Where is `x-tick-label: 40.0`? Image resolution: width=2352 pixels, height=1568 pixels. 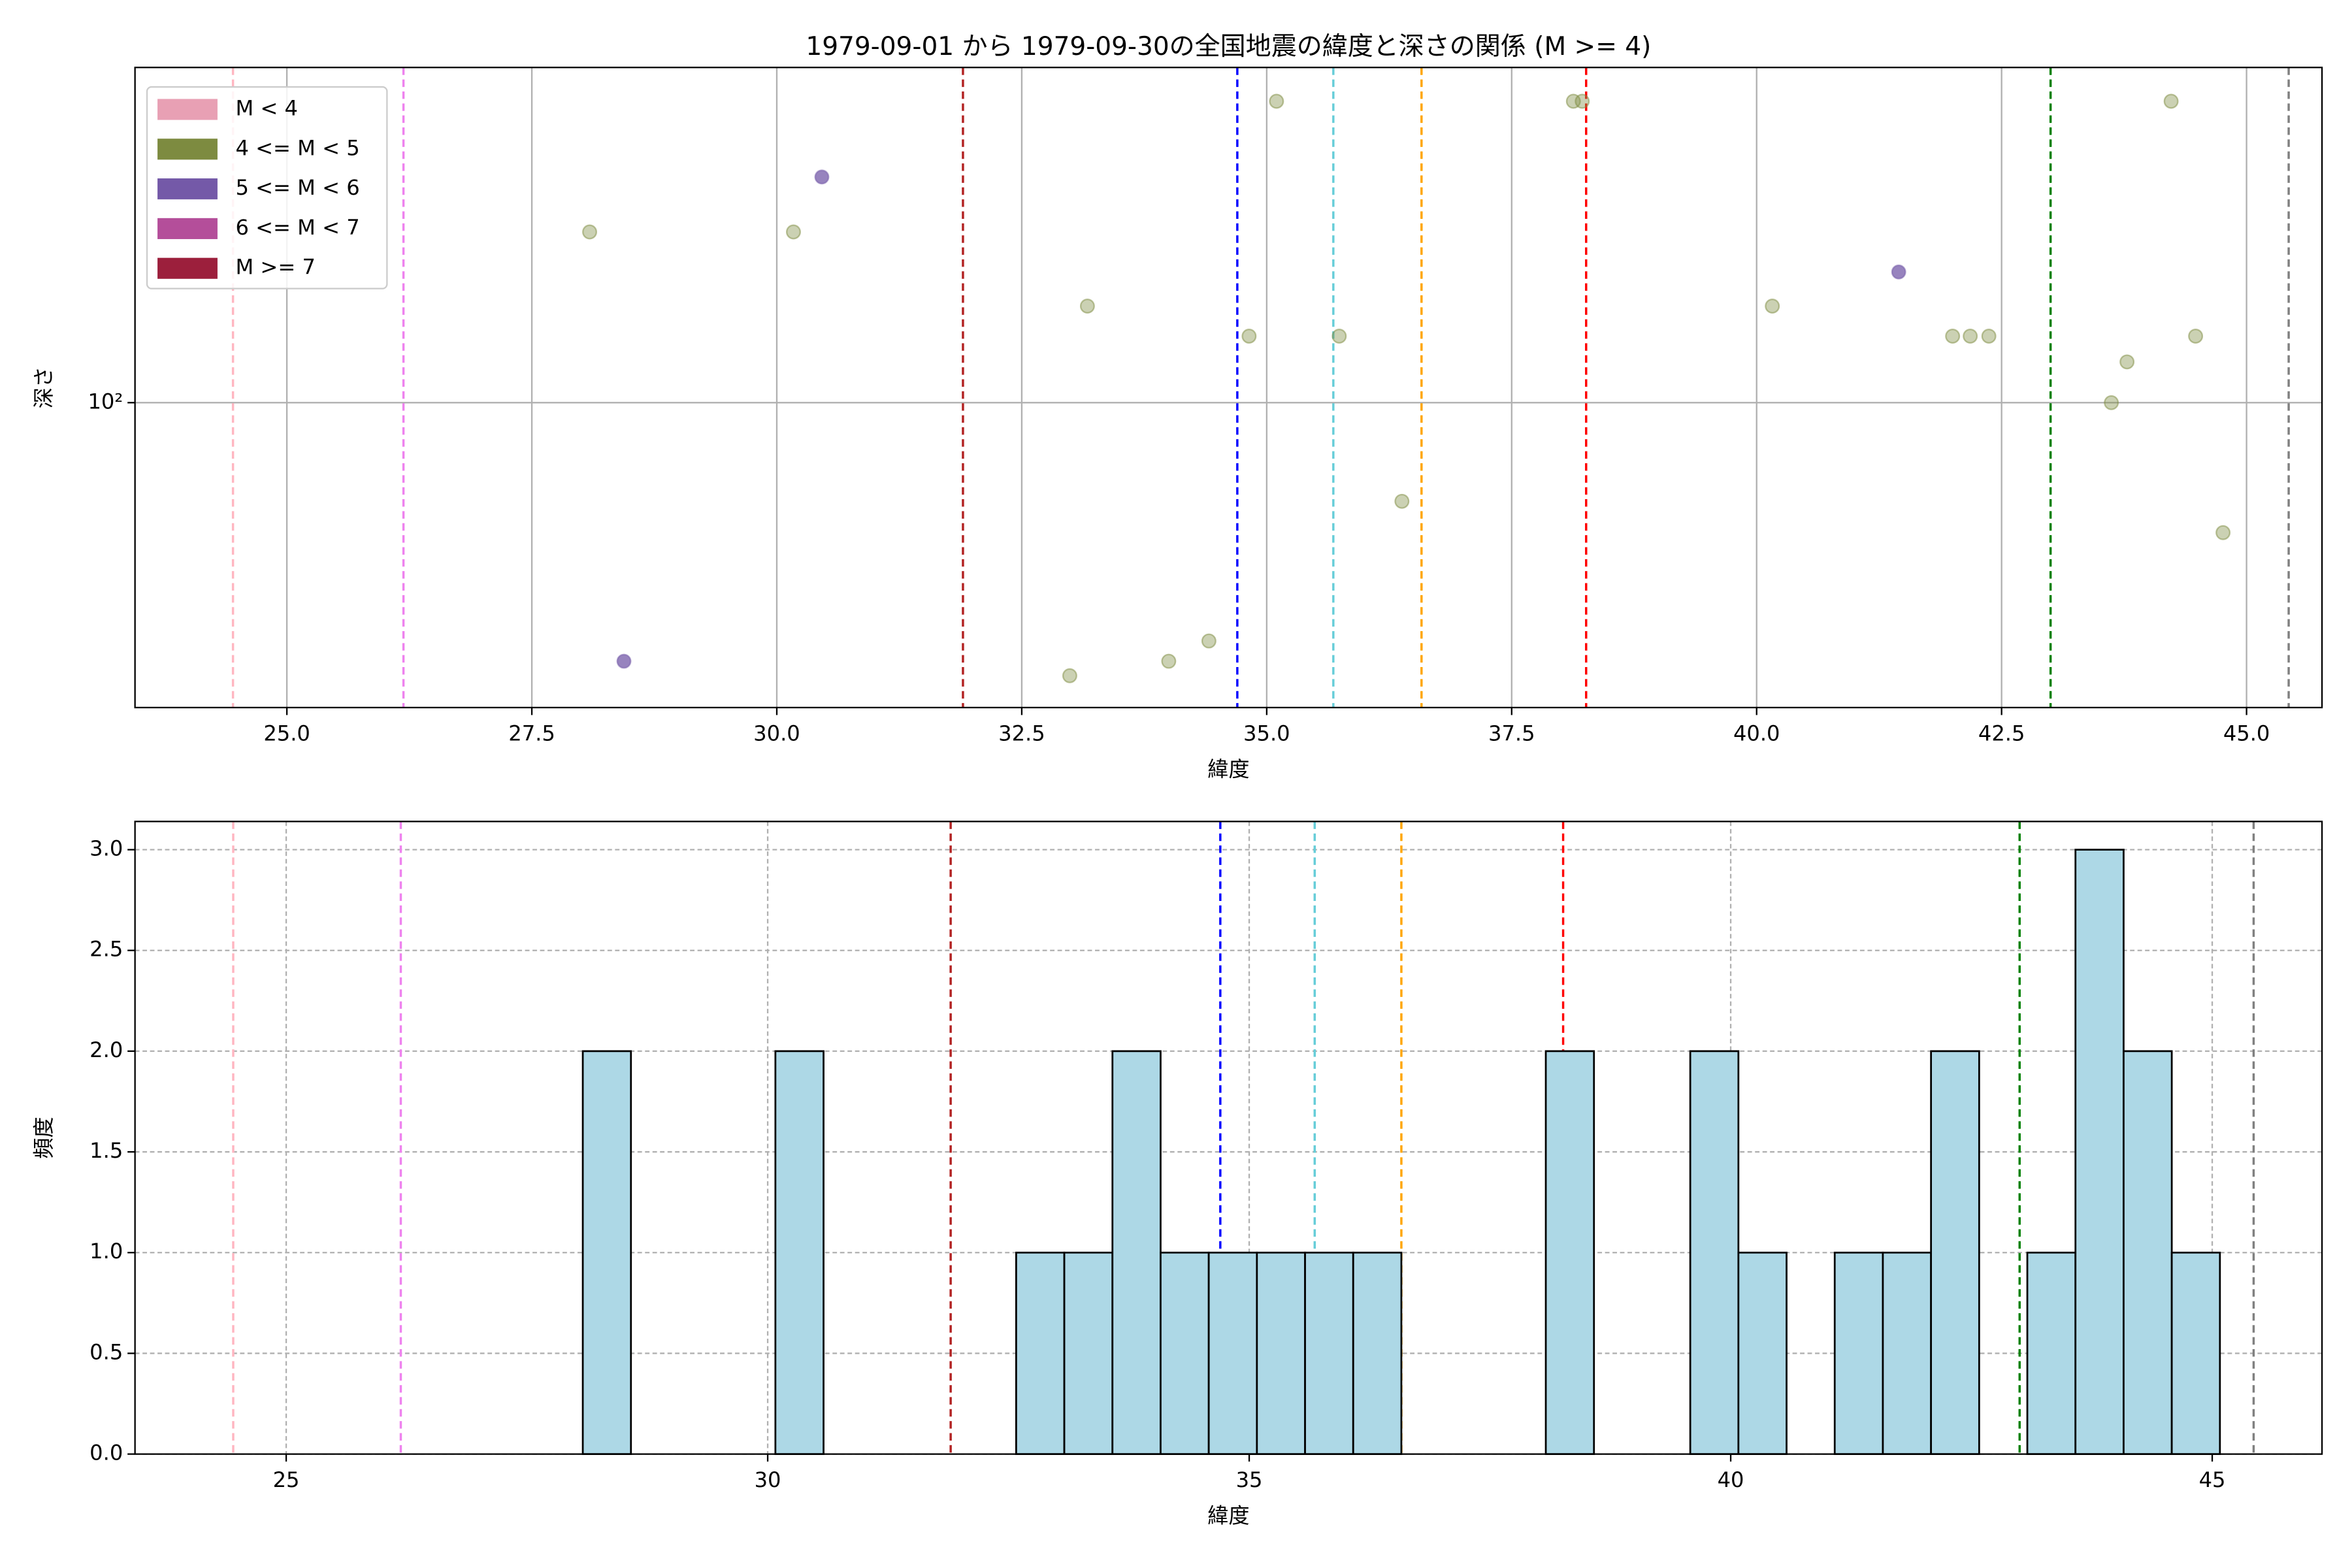
x-tick-label: 40.0 is located at coordinates (1756, 733).